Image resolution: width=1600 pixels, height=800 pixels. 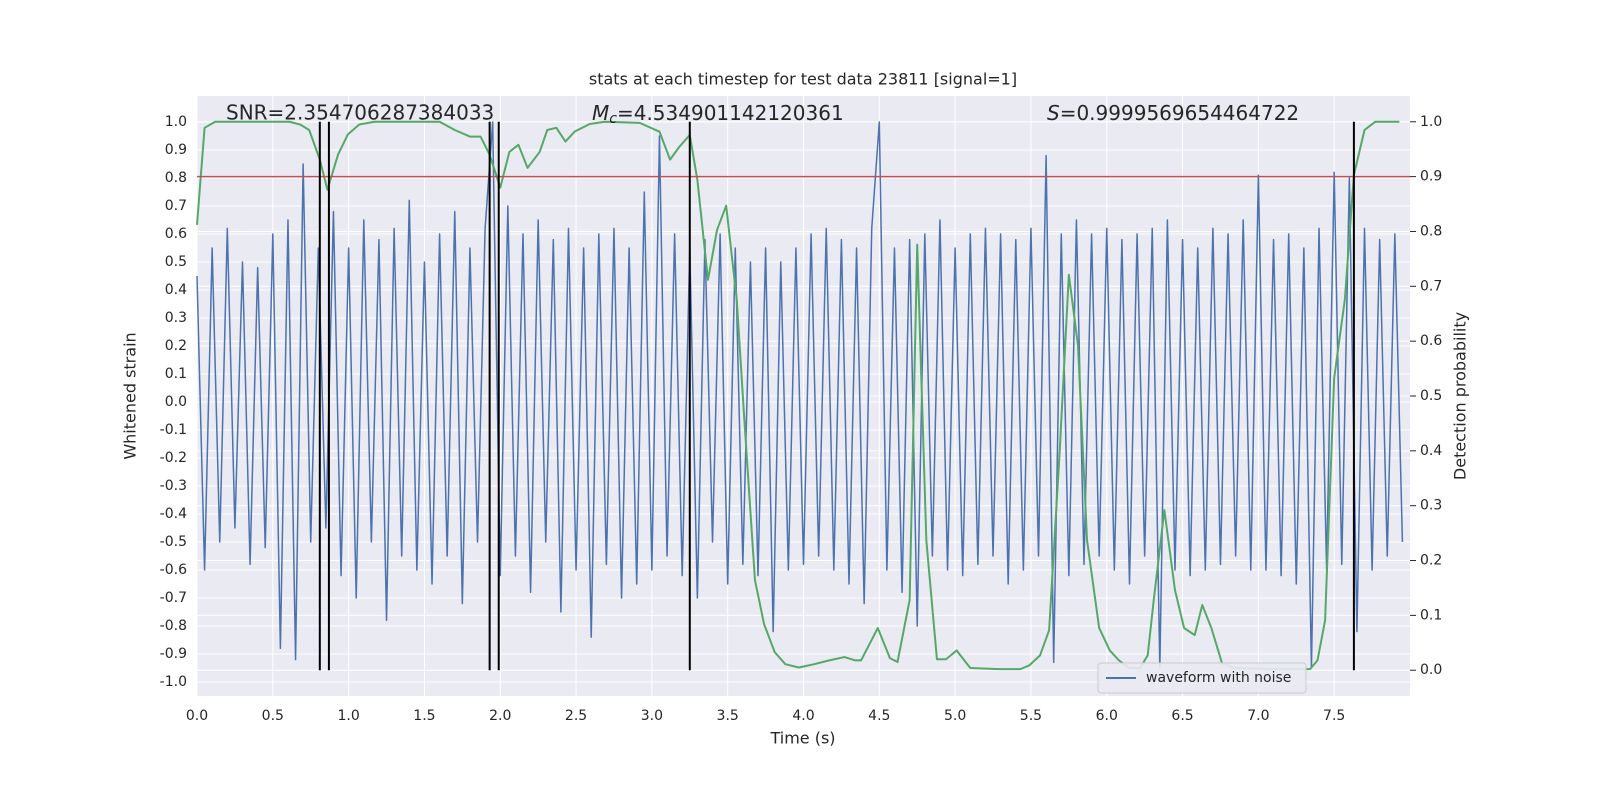 I want to click on x-tick-label: 6.5, so click(x=1182, y=716).